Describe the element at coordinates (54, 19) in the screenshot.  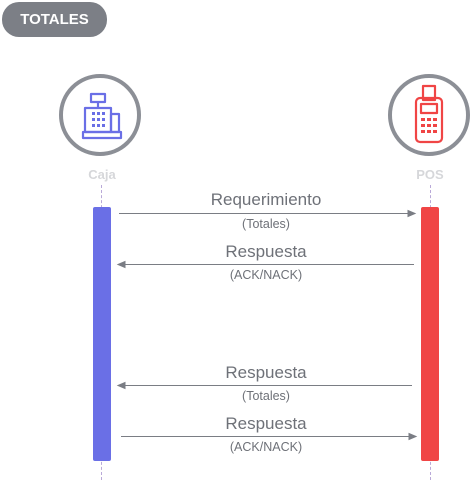
I see `title-badge: TOTALES` at that location.